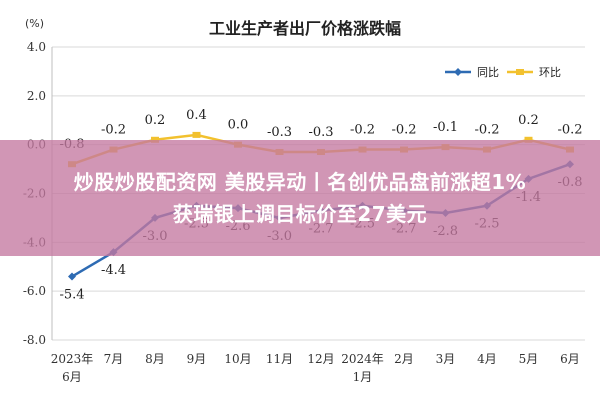 The height and width of the screenshot is (400, 600). What do you see at coordinates (487, 359) in the screenshot?
I see `x-tick-label: 4月` at bounding box center [487, 359].